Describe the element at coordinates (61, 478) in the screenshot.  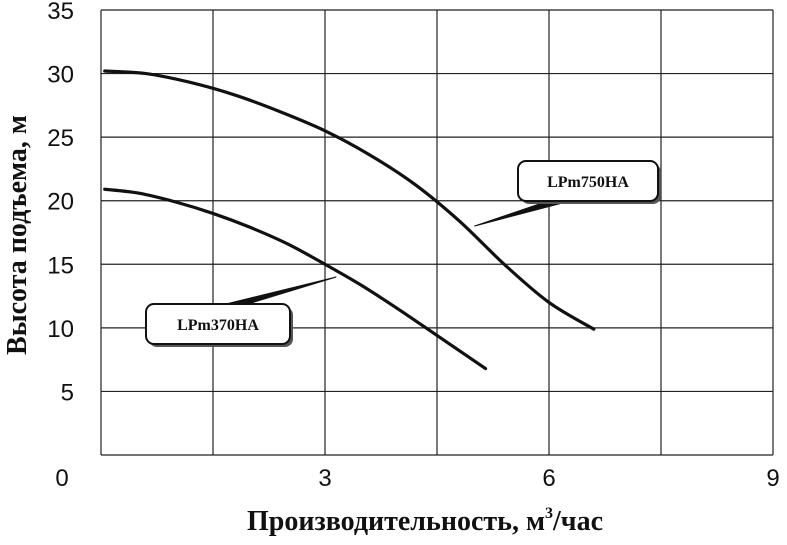
I see `x-tick-label: 0` at that location.